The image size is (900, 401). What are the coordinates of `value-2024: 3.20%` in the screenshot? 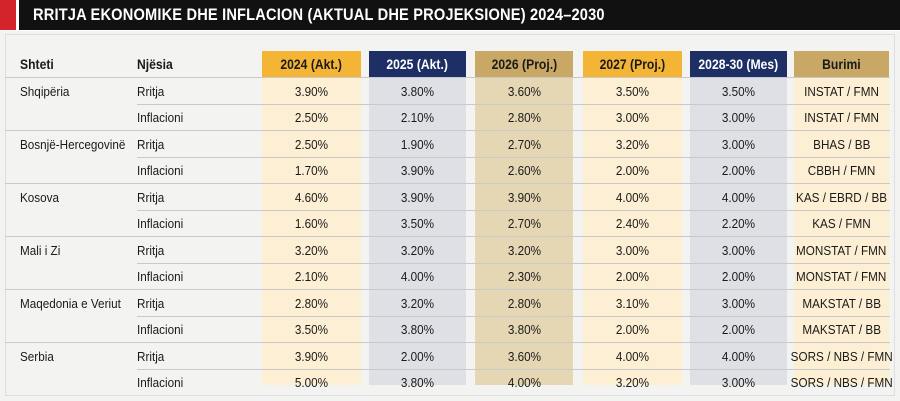 It's located at (311, 250).